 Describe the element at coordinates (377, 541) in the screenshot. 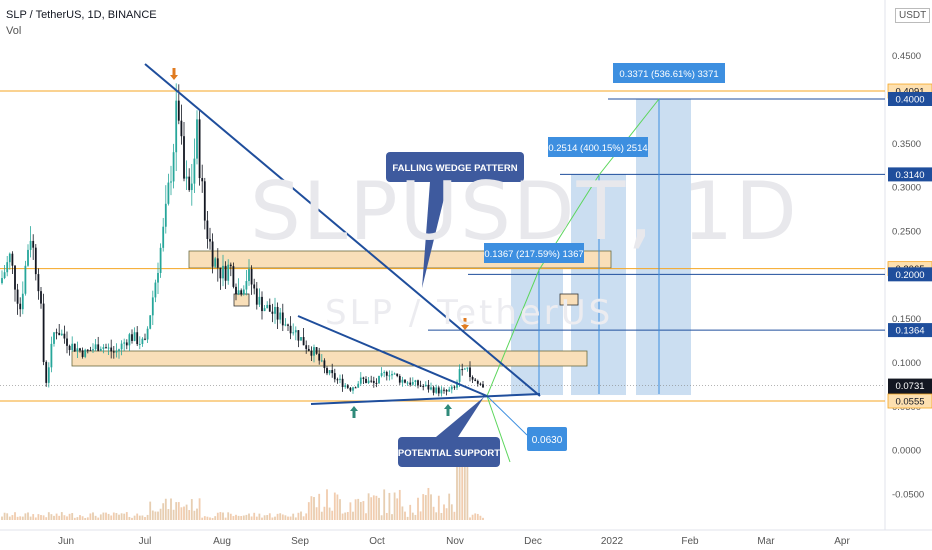

I see `x-tick-label: Oct` at that location.